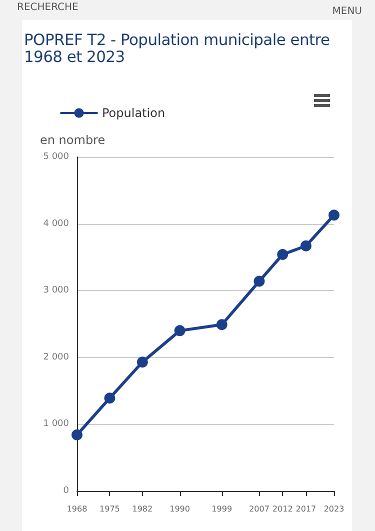  What do you see at coordinates (282, 509) in the screenshot?
I see `x-tick-label: 2012` at bounding box center [282, 509].